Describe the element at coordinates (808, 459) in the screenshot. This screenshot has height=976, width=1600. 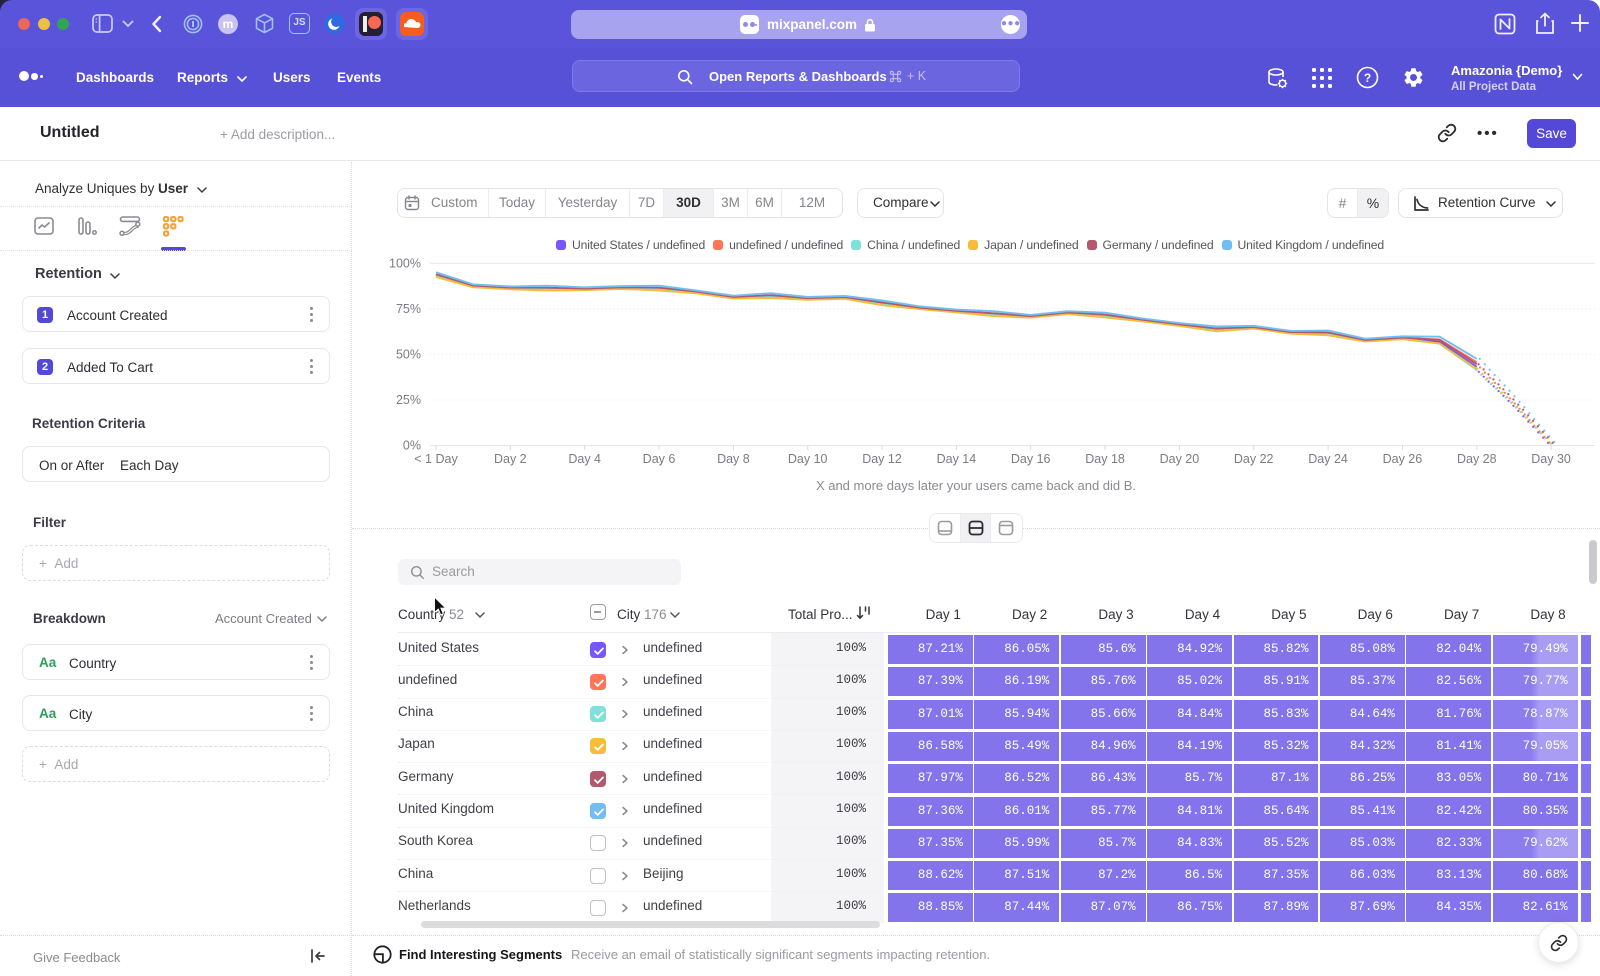
I see `svg-text: Day 10` at that location.